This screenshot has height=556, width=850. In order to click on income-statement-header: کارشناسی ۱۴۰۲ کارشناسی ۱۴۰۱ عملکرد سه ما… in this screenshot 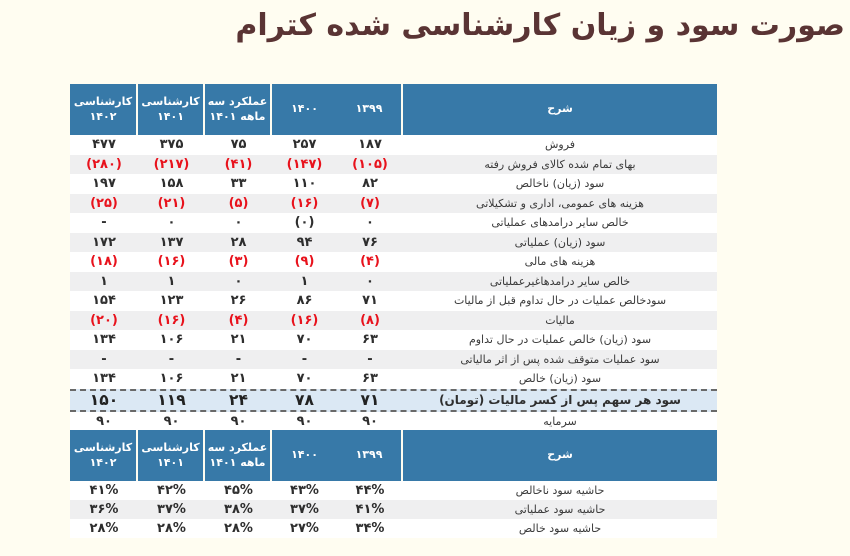, I will do `click(393, 109)`.